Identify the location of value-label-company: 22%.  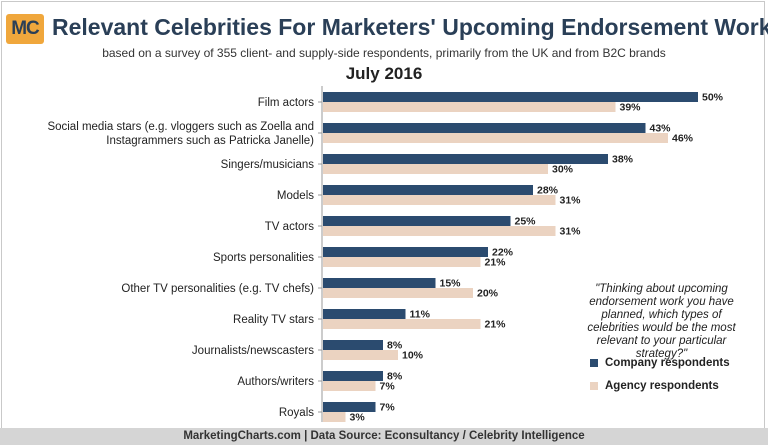
(503, 253).